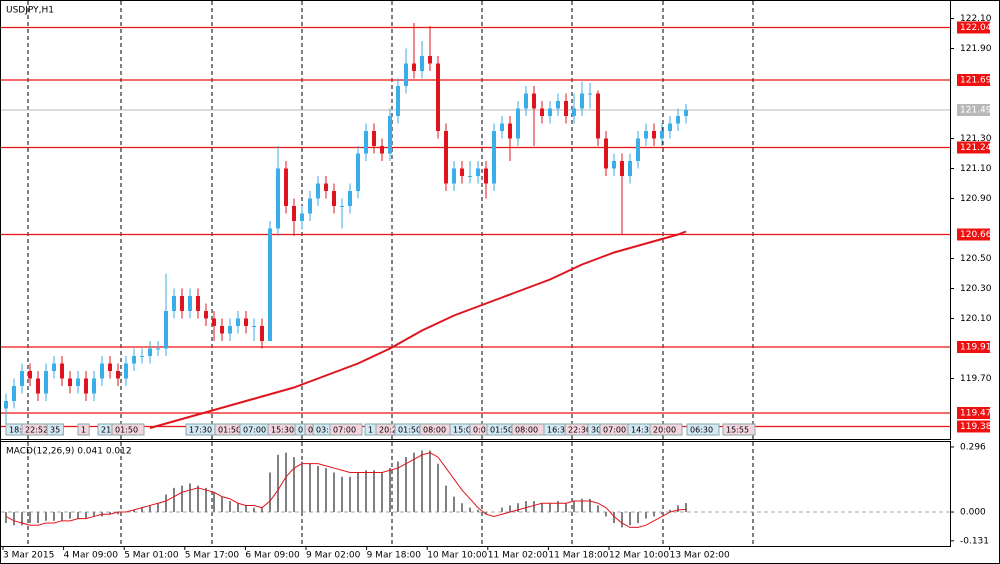 This screenshot has width=1000, height=564. I want to click on level-label: 122.04, so click(976, 28).